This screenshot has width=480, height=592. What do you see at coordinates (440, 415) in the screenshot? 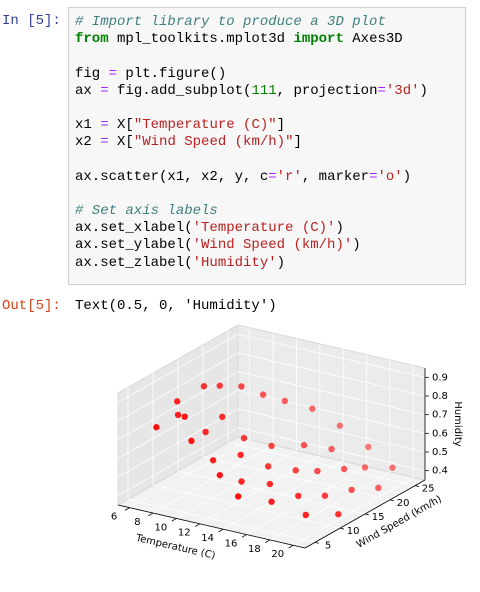
I see `z-tick-label: 0.7` at bounding box center [440, 415].